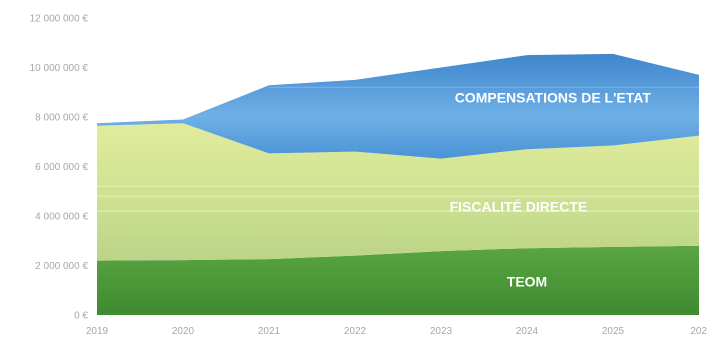  Describe the element at coordinates (183, 331) in the screenshot. I see `x-tick-label: 2020` at that location.